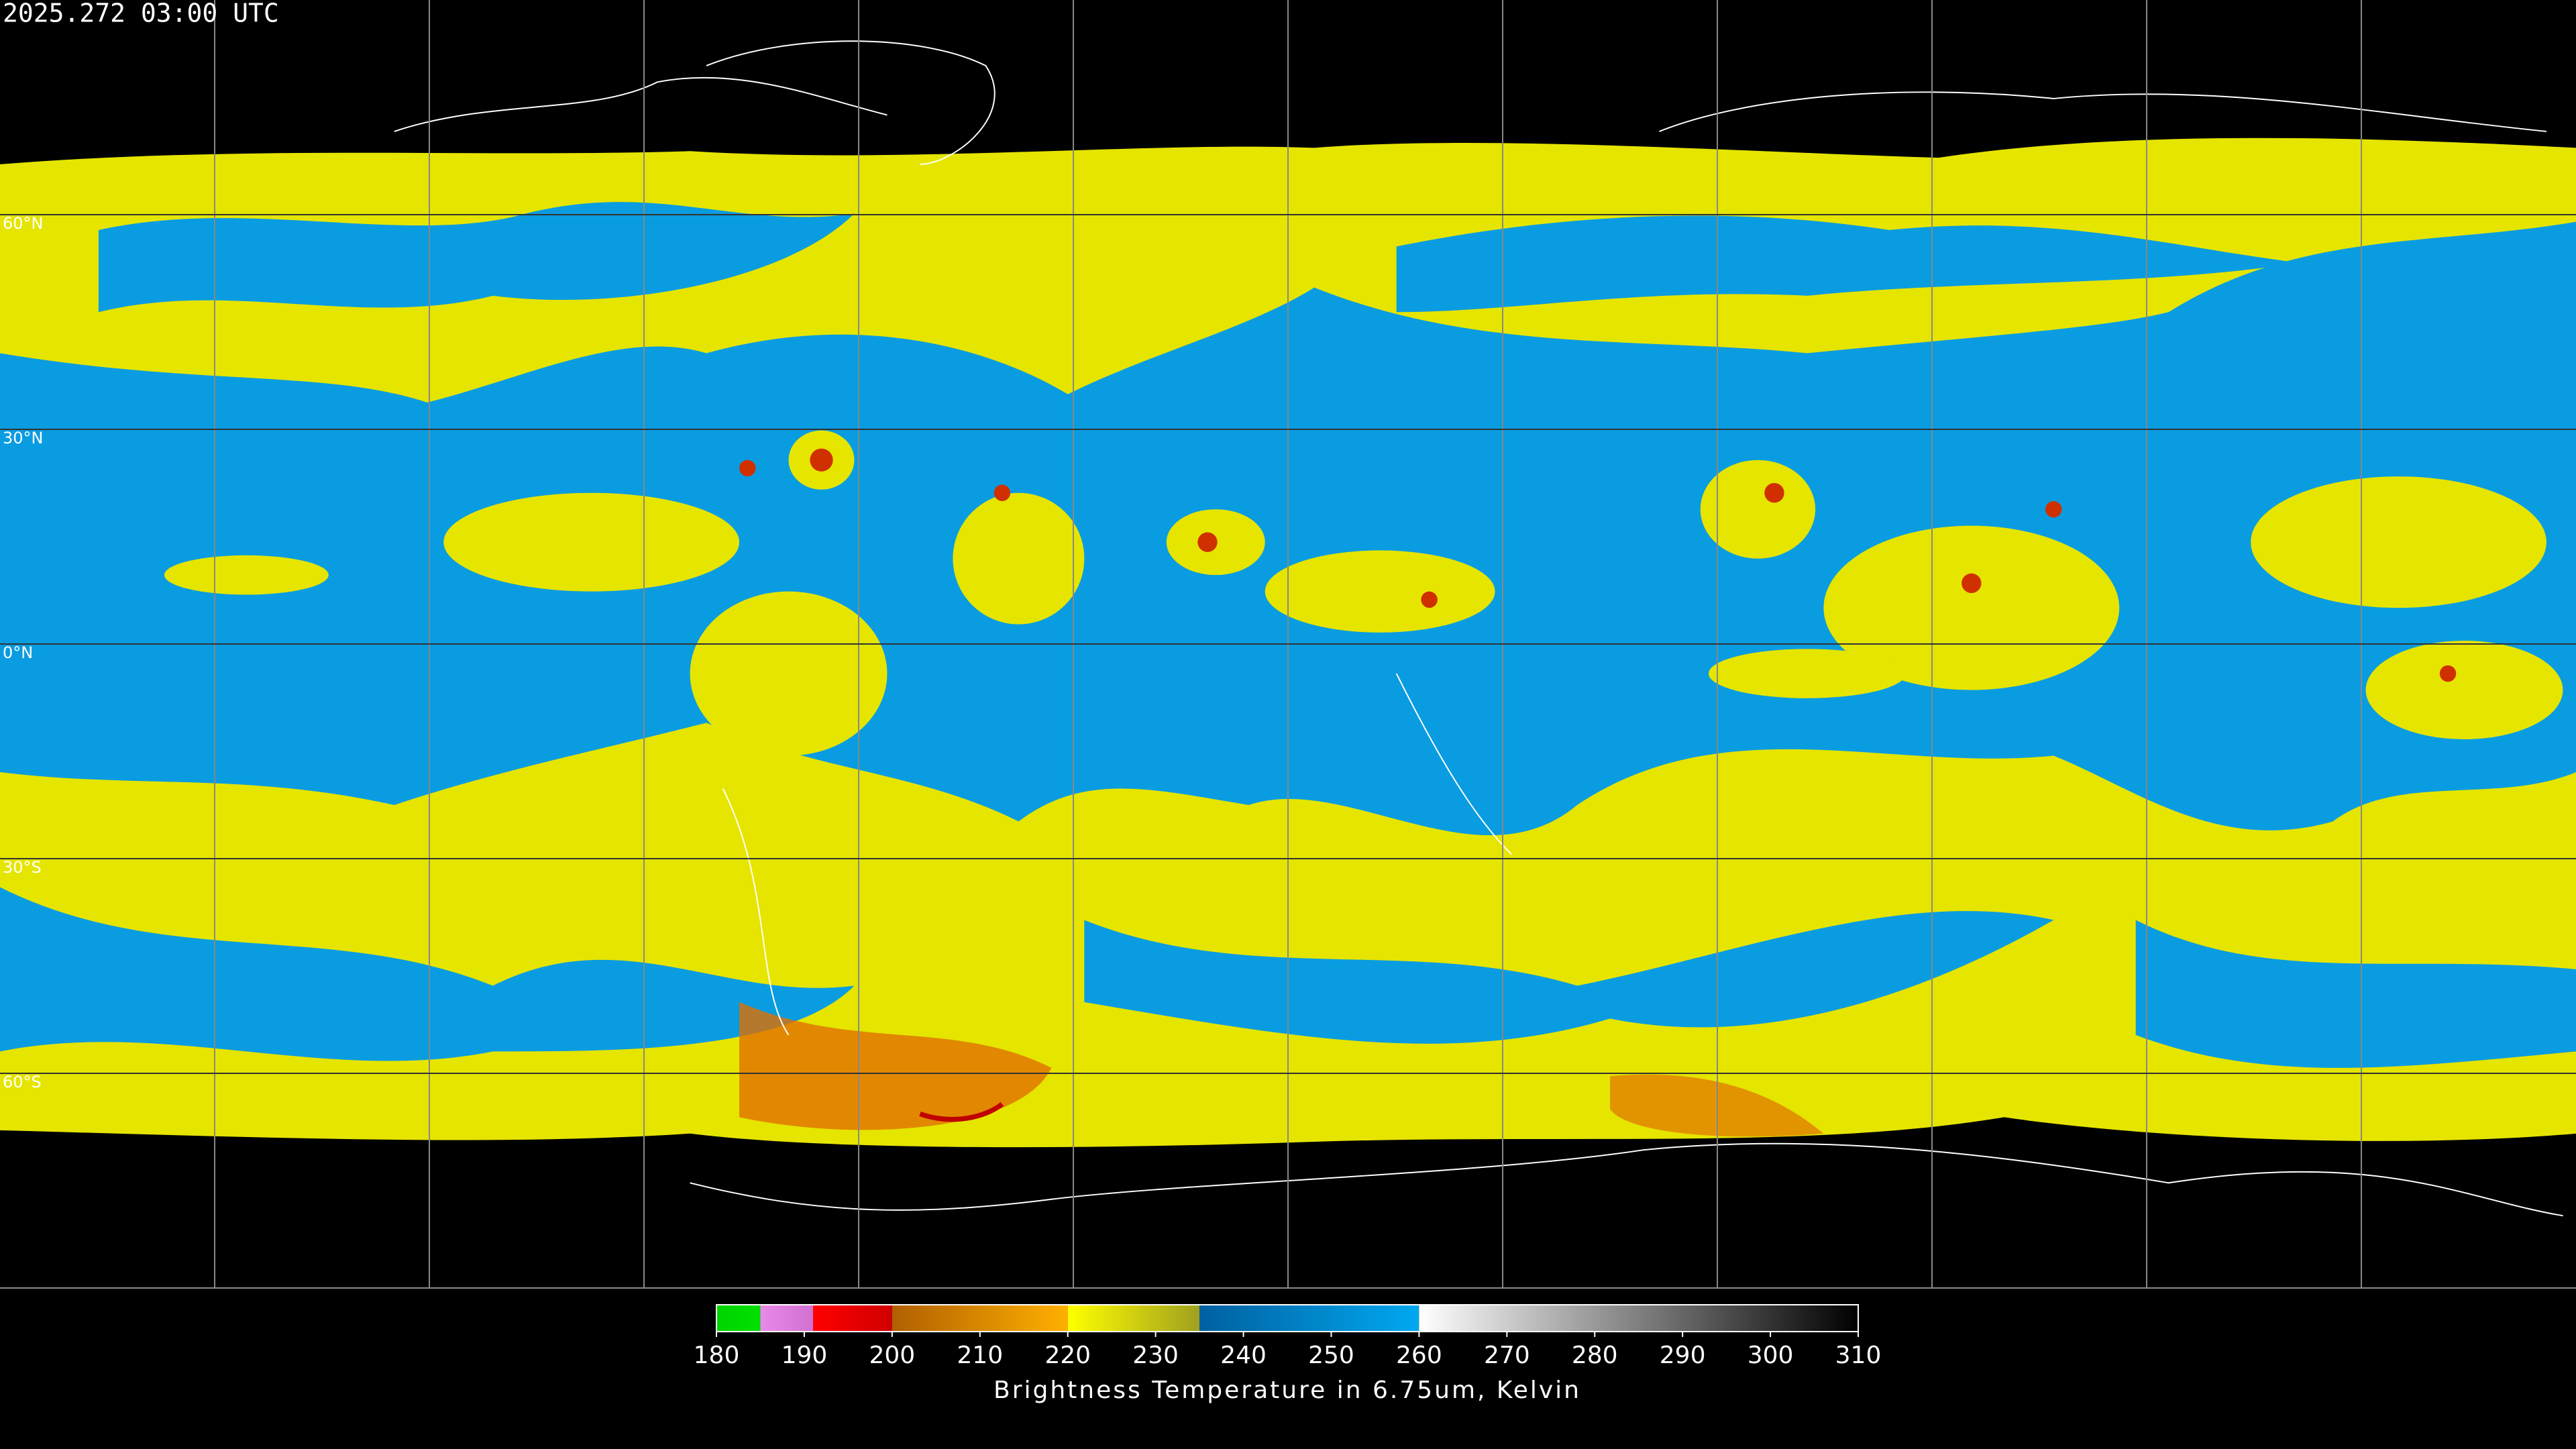 The width and height of the screenshot is (2576, 1449). What do you see at coordinates (22, 867) in the screenshot?
I see `latitude-label: 30°S` at bounding box center [22, 867].